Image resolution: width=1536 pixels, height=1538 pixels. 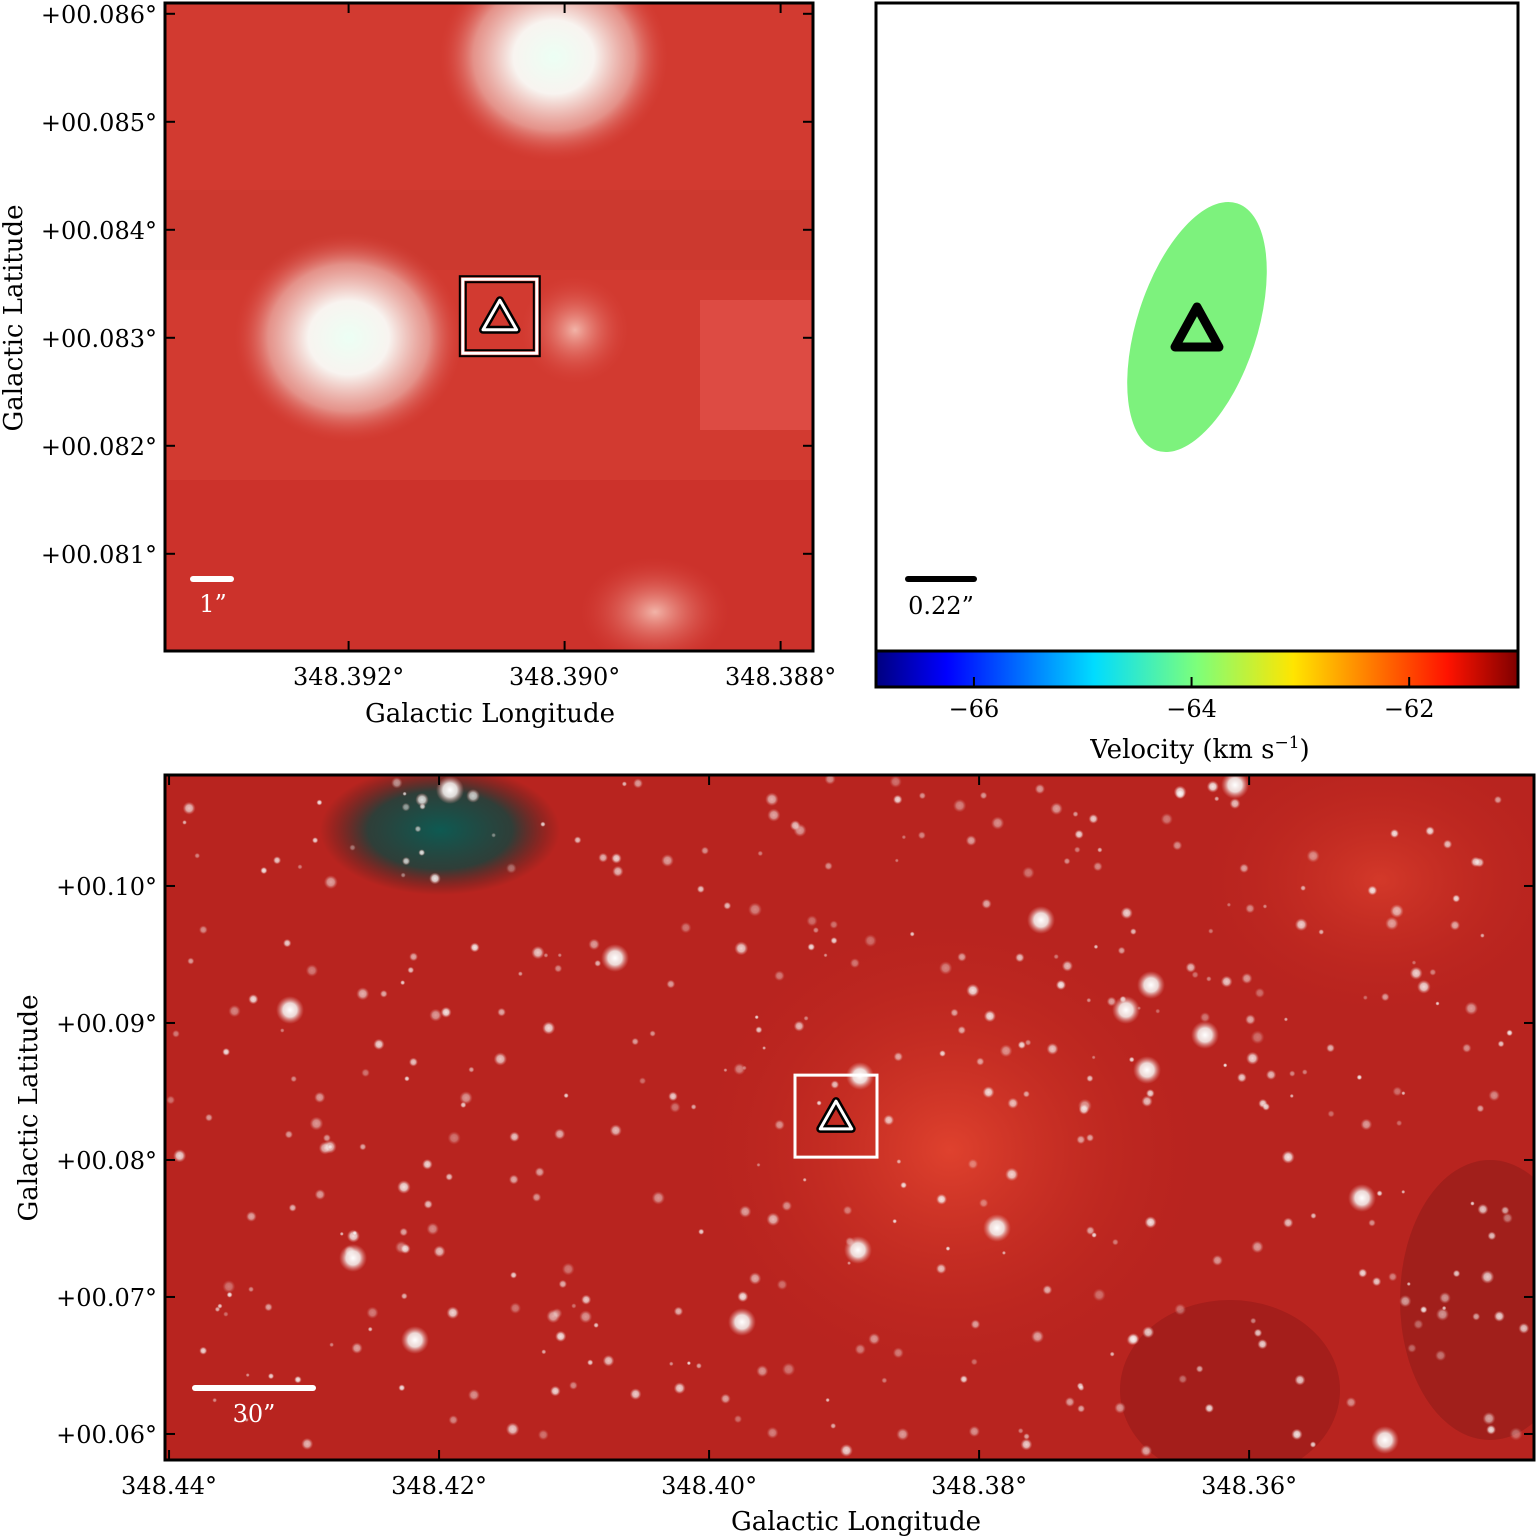 I want to click on zoom-faint-source, so click(x=575, y=330).